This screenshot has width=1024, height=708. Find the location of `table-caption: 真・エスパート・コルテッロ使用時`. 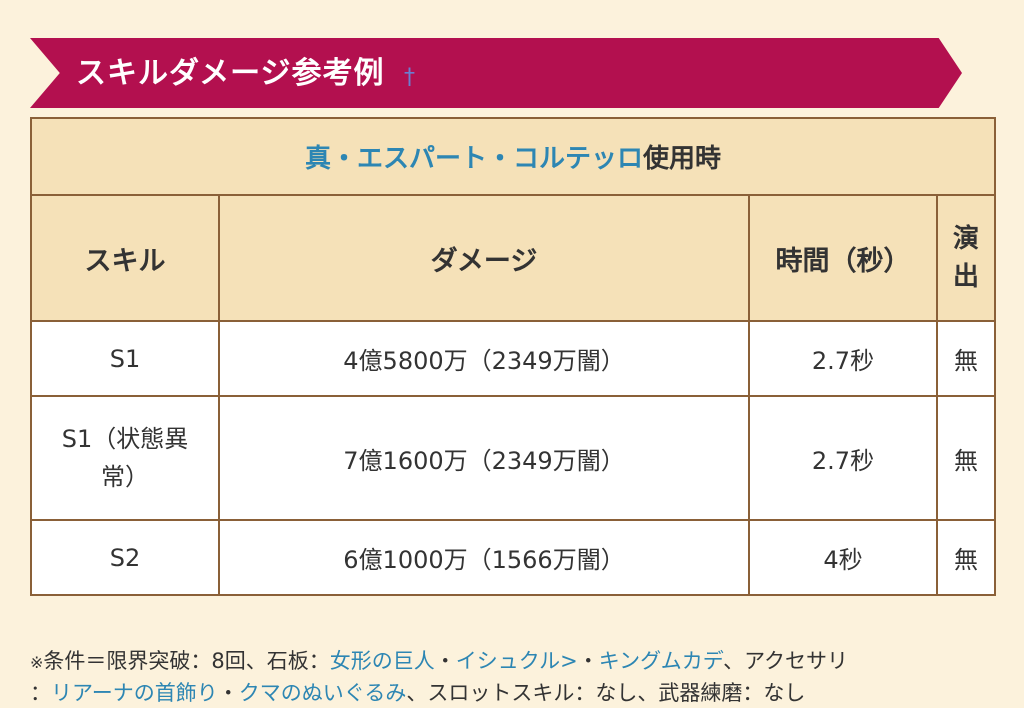

table-caption: 真・エスパート・コルテッロ使用時 is located at coordinates (513, 156).